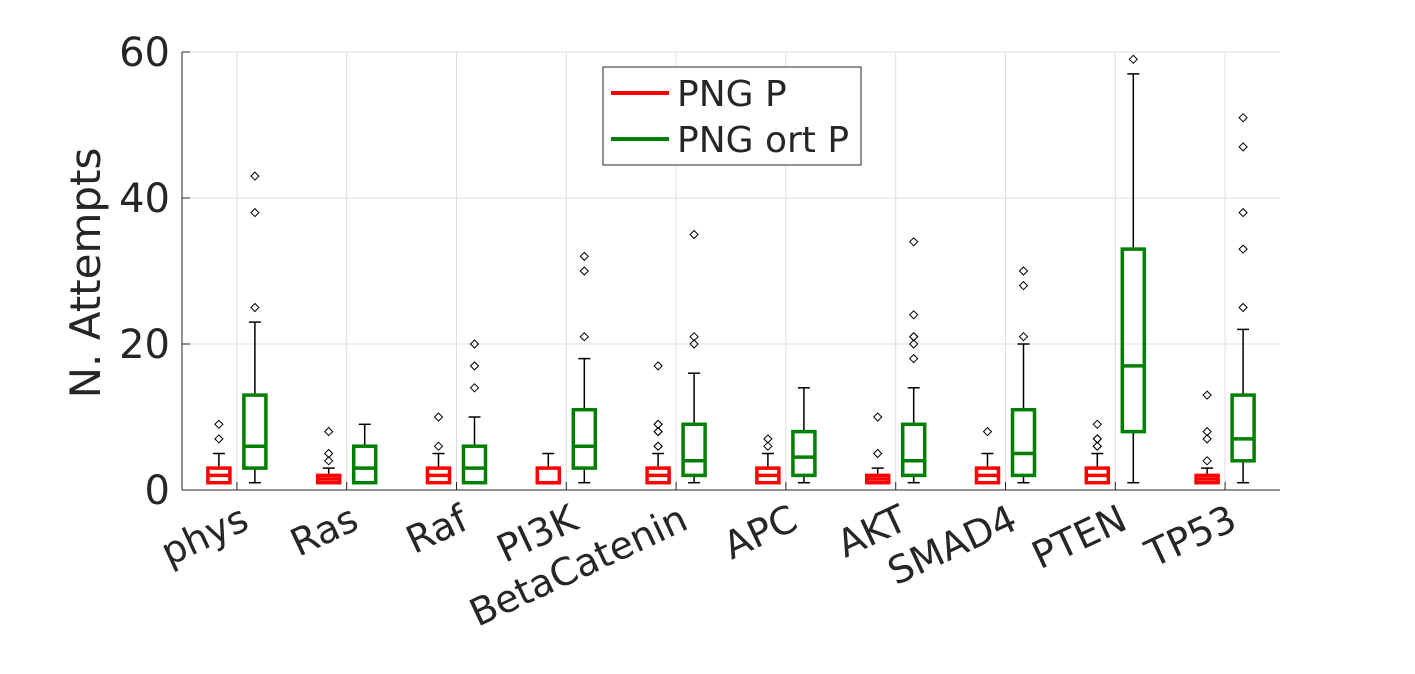 The image size is (1415, 674). I want to click on legend-box, so click(732, 116).